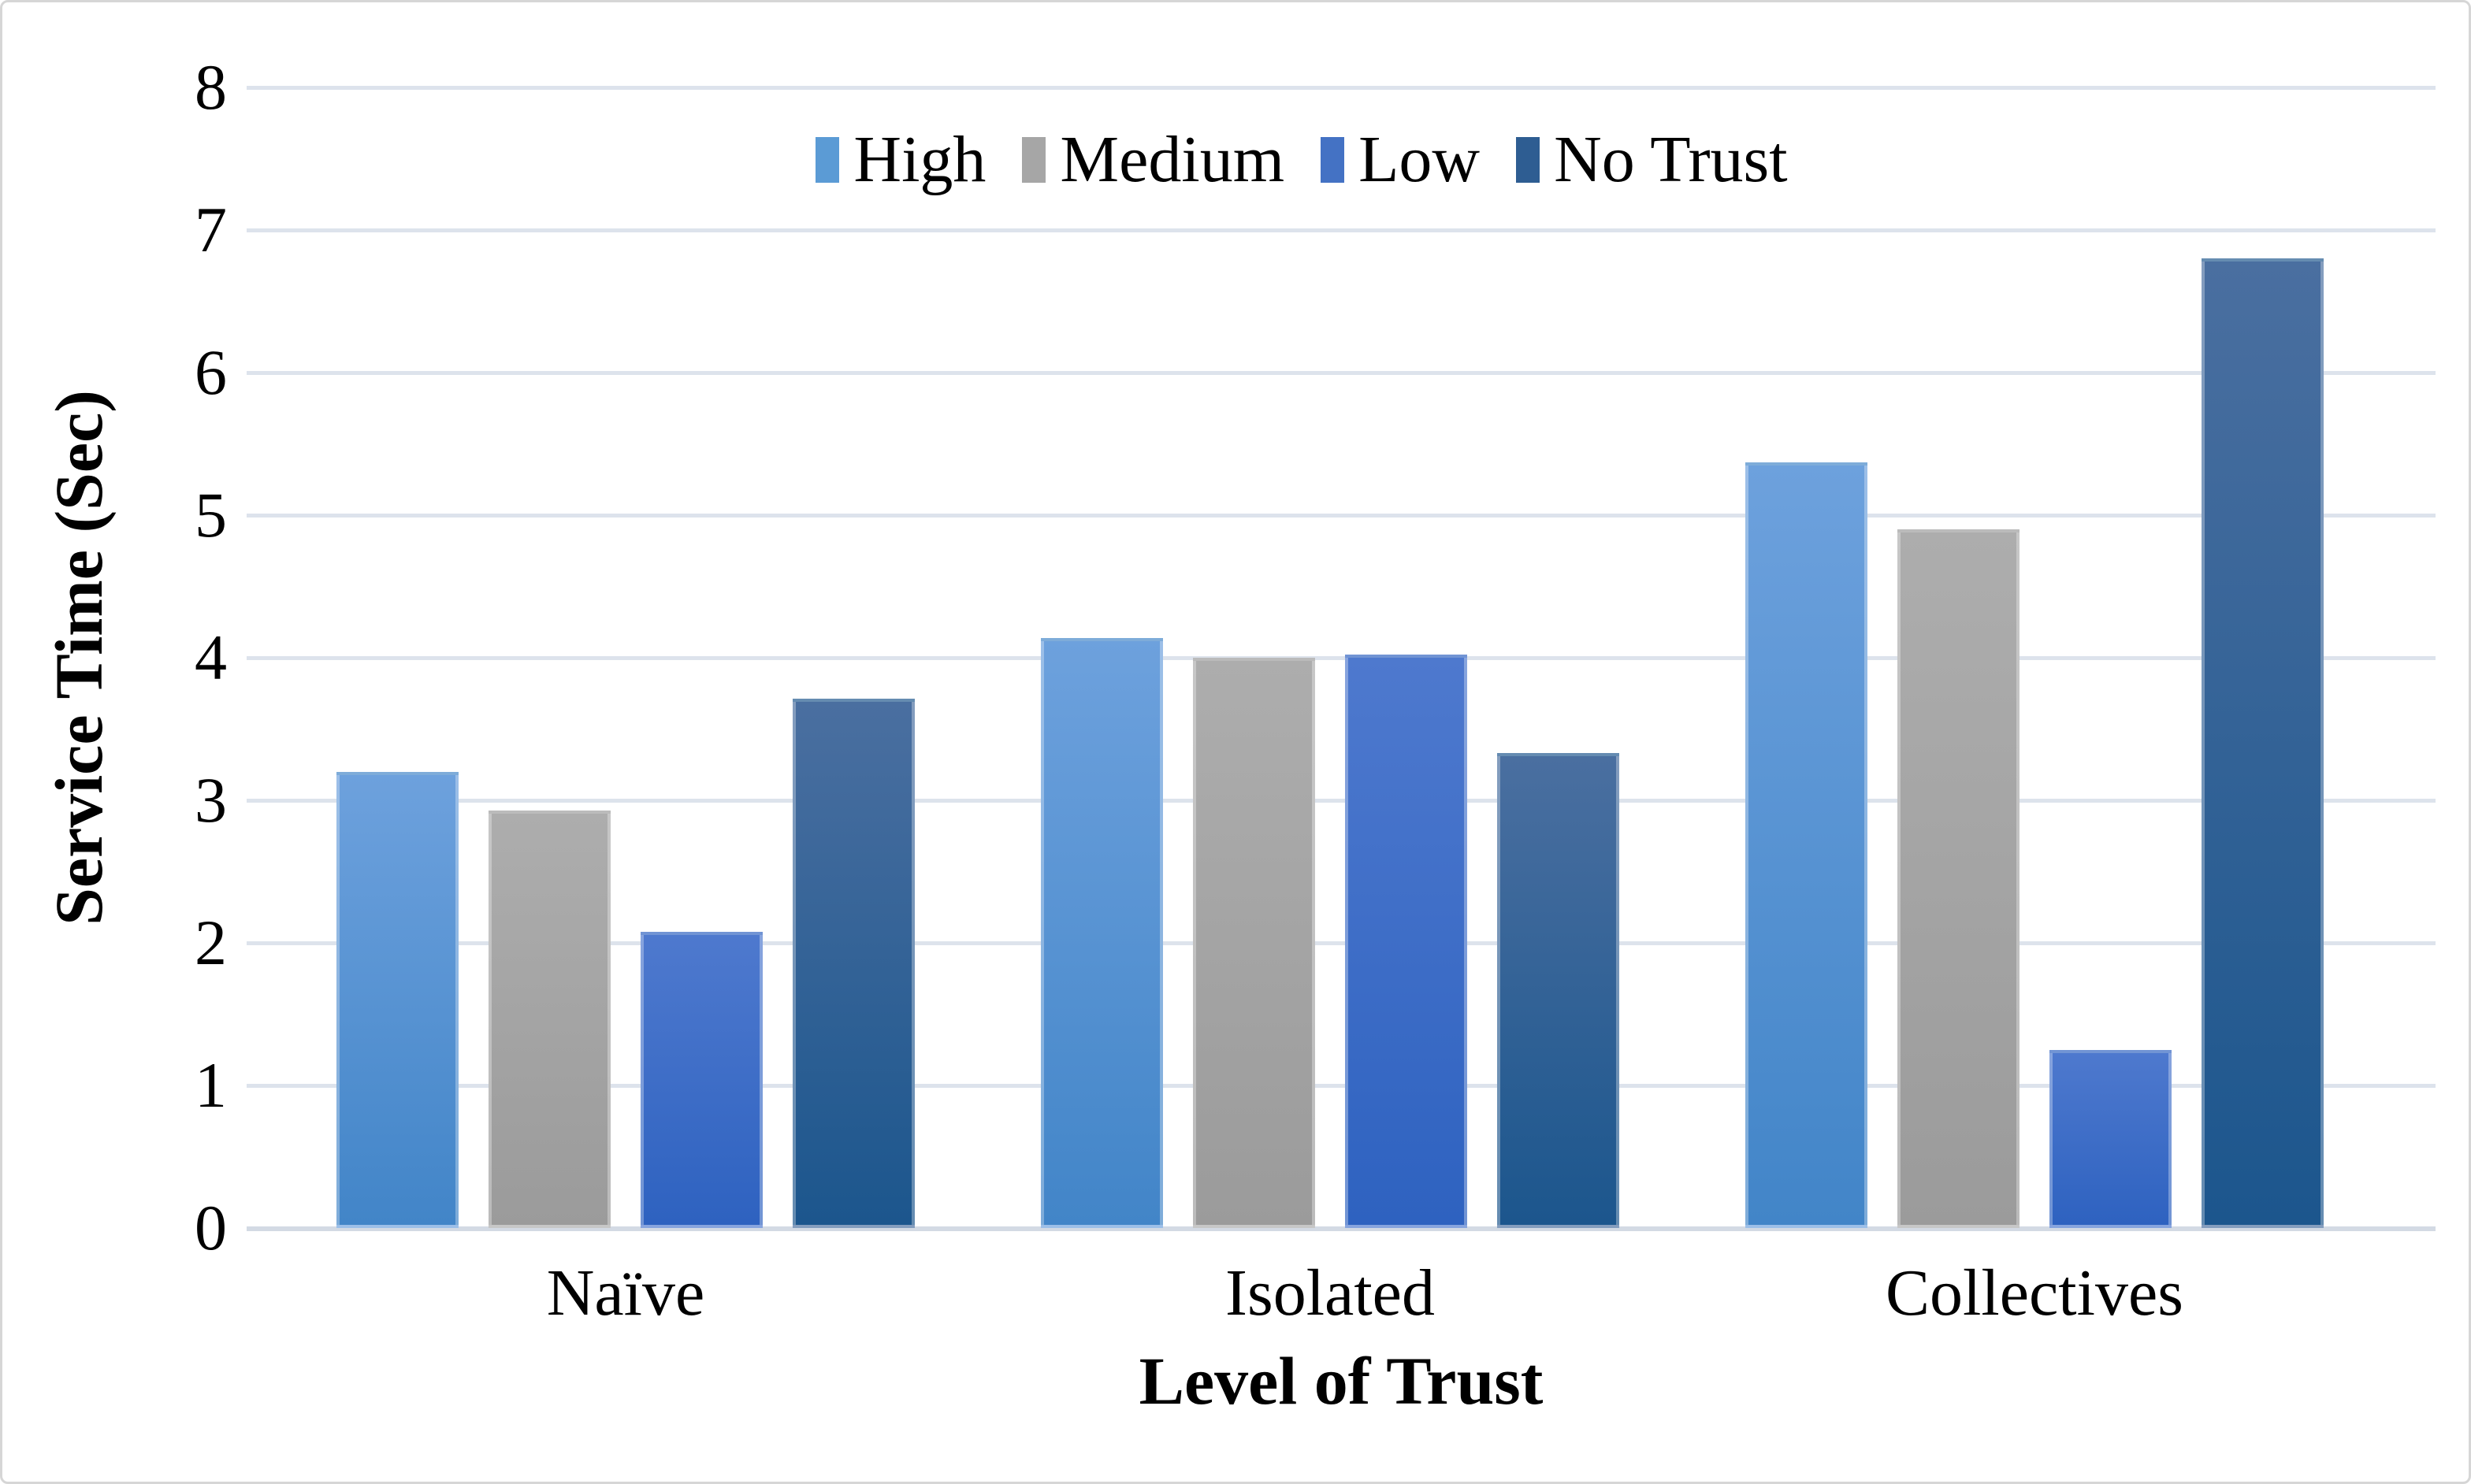 Image resolution: width=2471 pixels, height=1484 pixels. Describe the element at coordinates (211, 1227) in the screenshot. I see `y-tick-label-0: 0` at that location.